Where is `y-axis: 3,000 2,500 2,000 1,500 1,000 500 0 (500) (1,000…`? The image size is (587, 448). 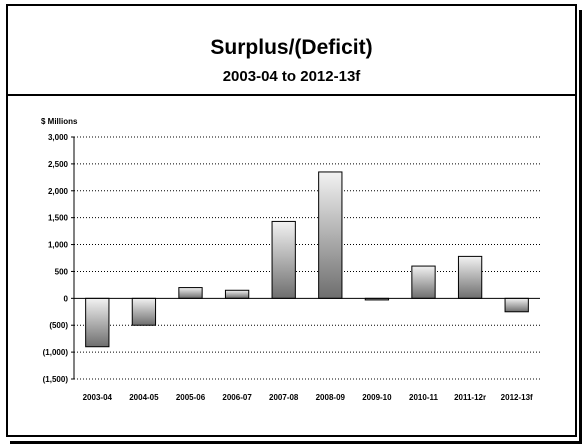
y-axis: 3,000 2,500 2,000 1,500 1,000 500 0 (500) (1,000… is located at coordinates (59, 258).